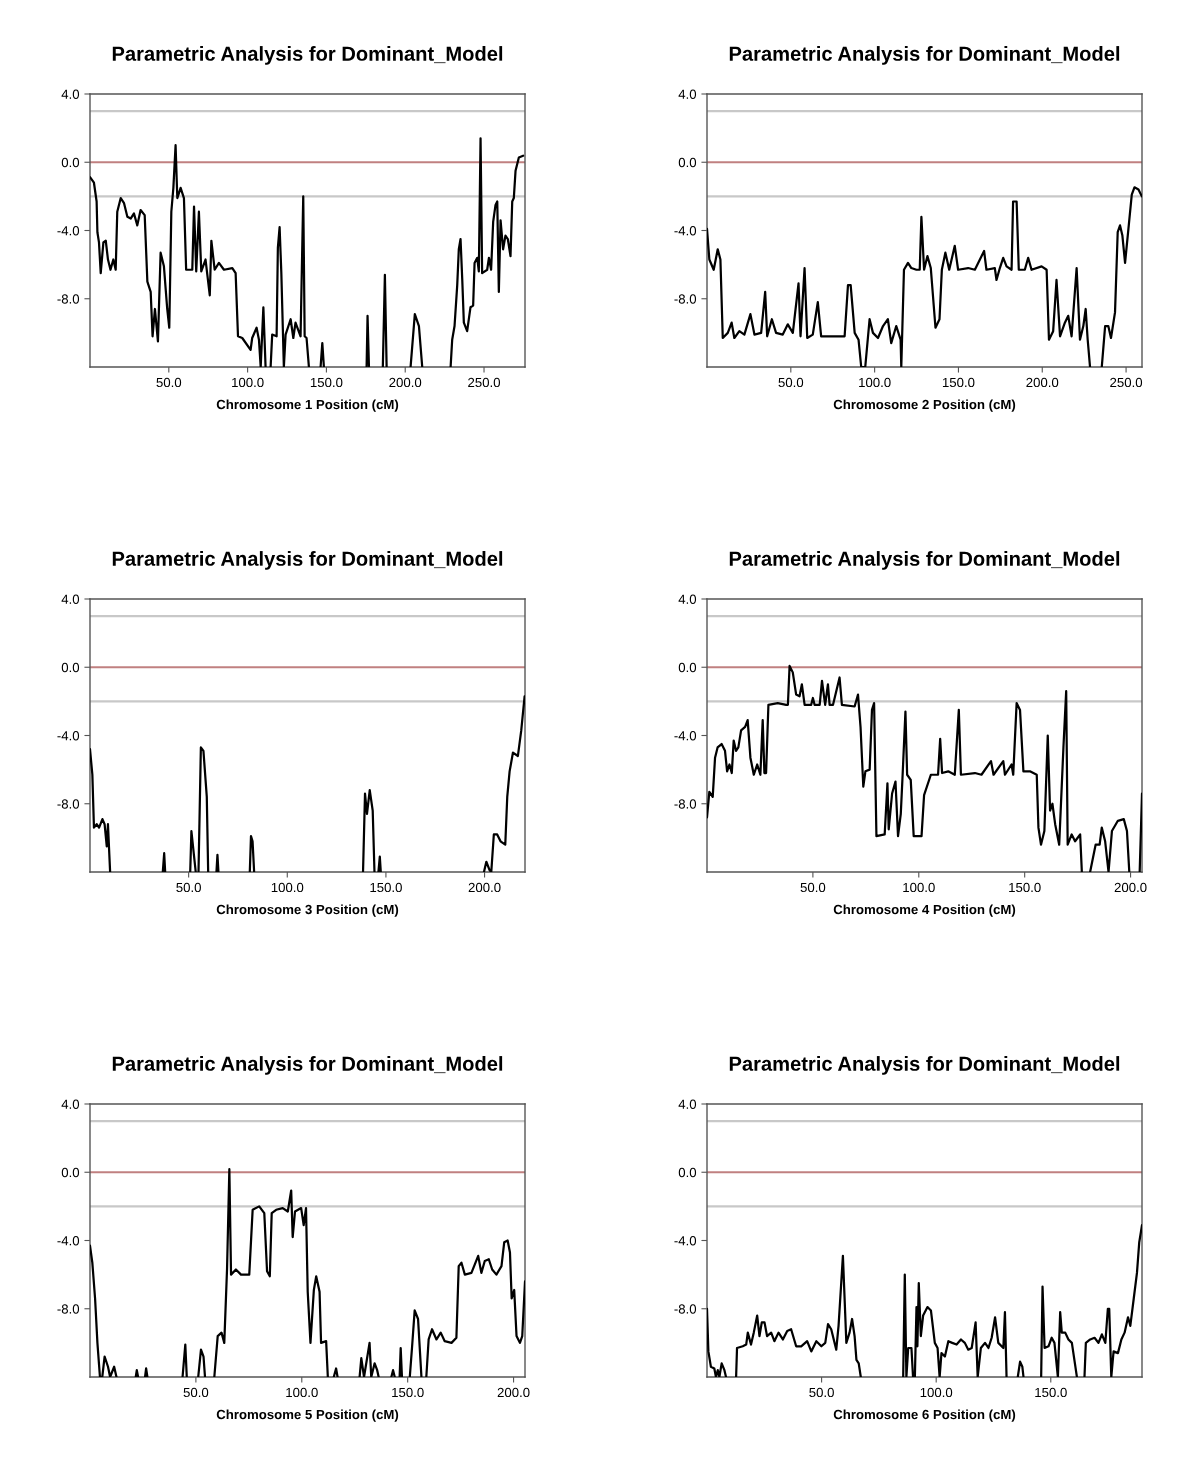  Describe the element at coordinates (307, 1415) in the screenshot. I see `x-axis-title: Chromosome 5 Position (cM)` at that location.